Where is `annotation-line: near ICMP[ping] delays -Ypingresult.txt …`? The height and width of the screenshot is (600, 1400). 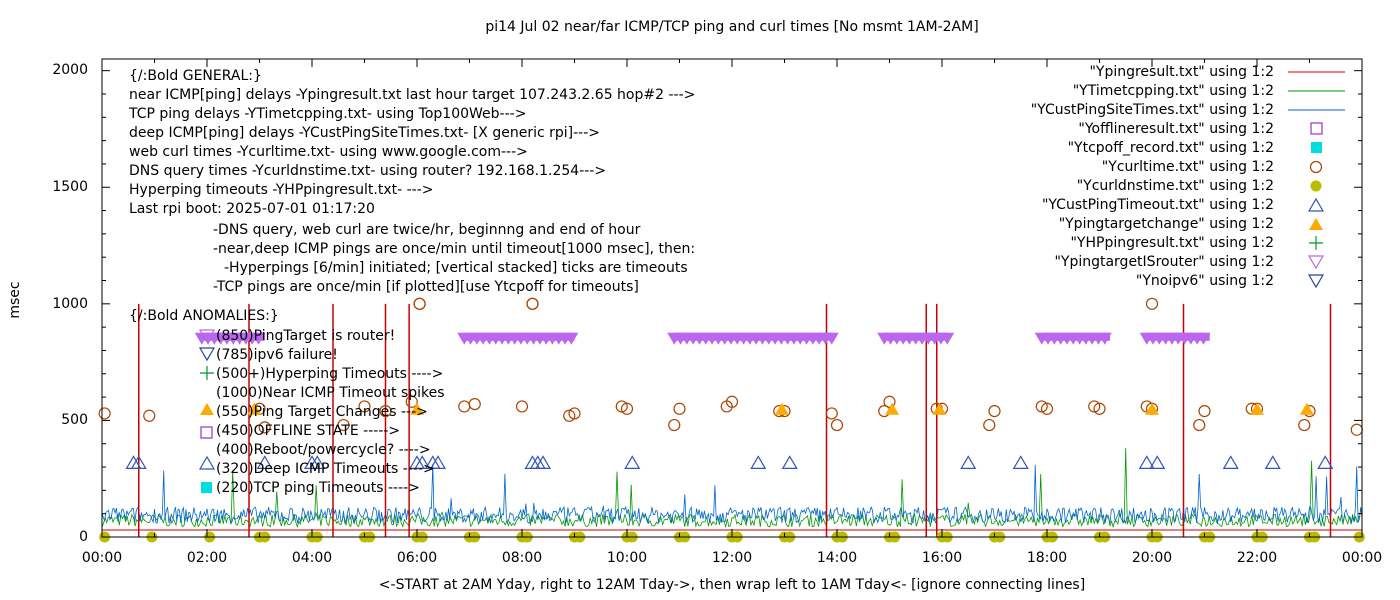 annotation-line: near ICMP[ping] delays -Ypingresult.txt … is located at coordinates (412, 95).